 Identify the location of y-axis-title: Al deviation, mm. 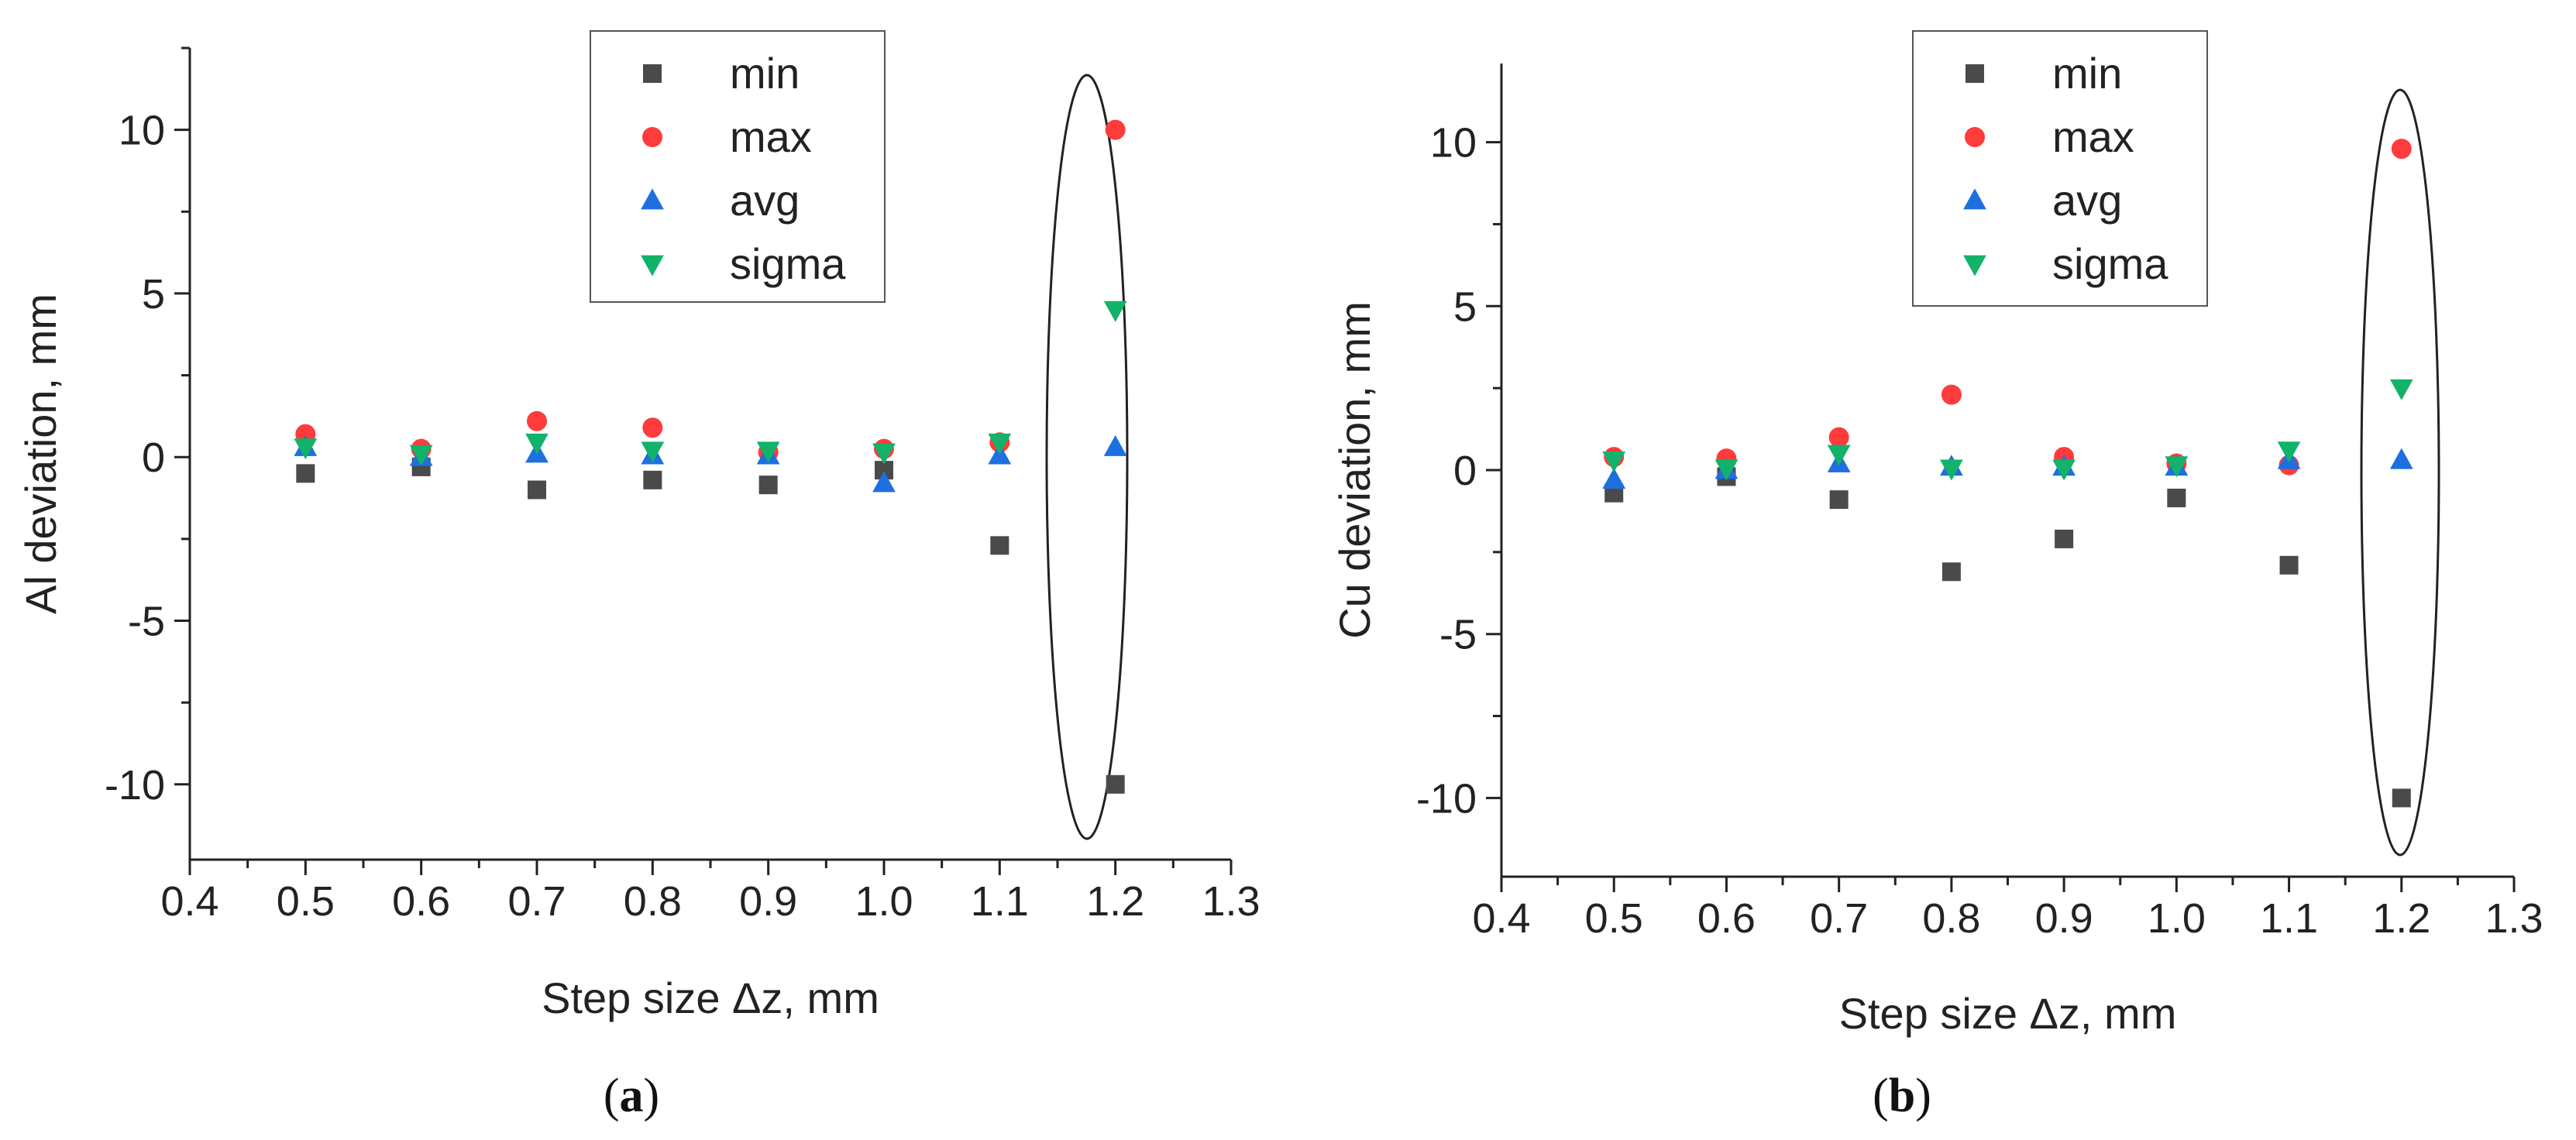
(40, 454).